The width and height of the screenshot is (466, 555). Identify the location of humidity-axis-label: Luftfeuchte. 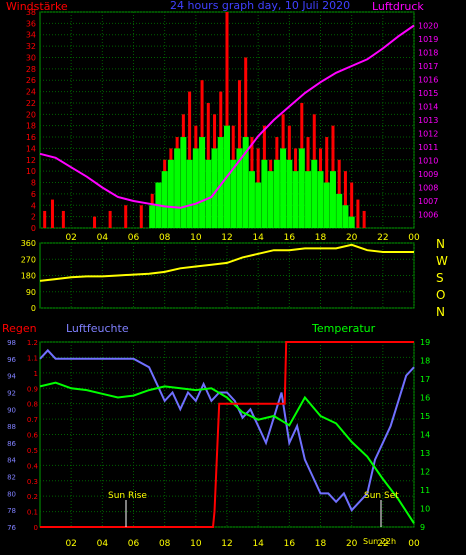
(97, 328).